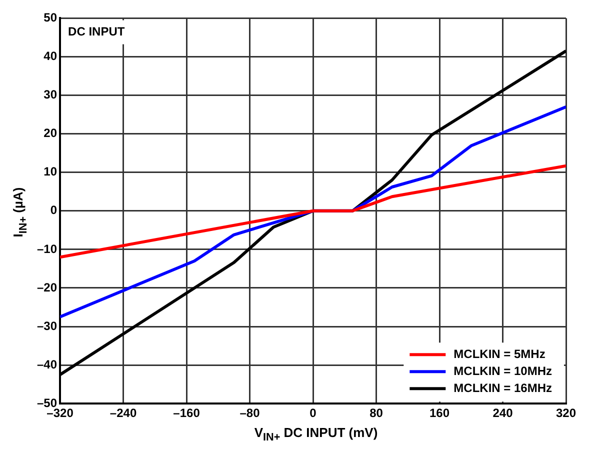  What do you see at coordinates (439, 413) in the screenshot?
I see `x-tick-label: 160` at bounding box center [439, 413].